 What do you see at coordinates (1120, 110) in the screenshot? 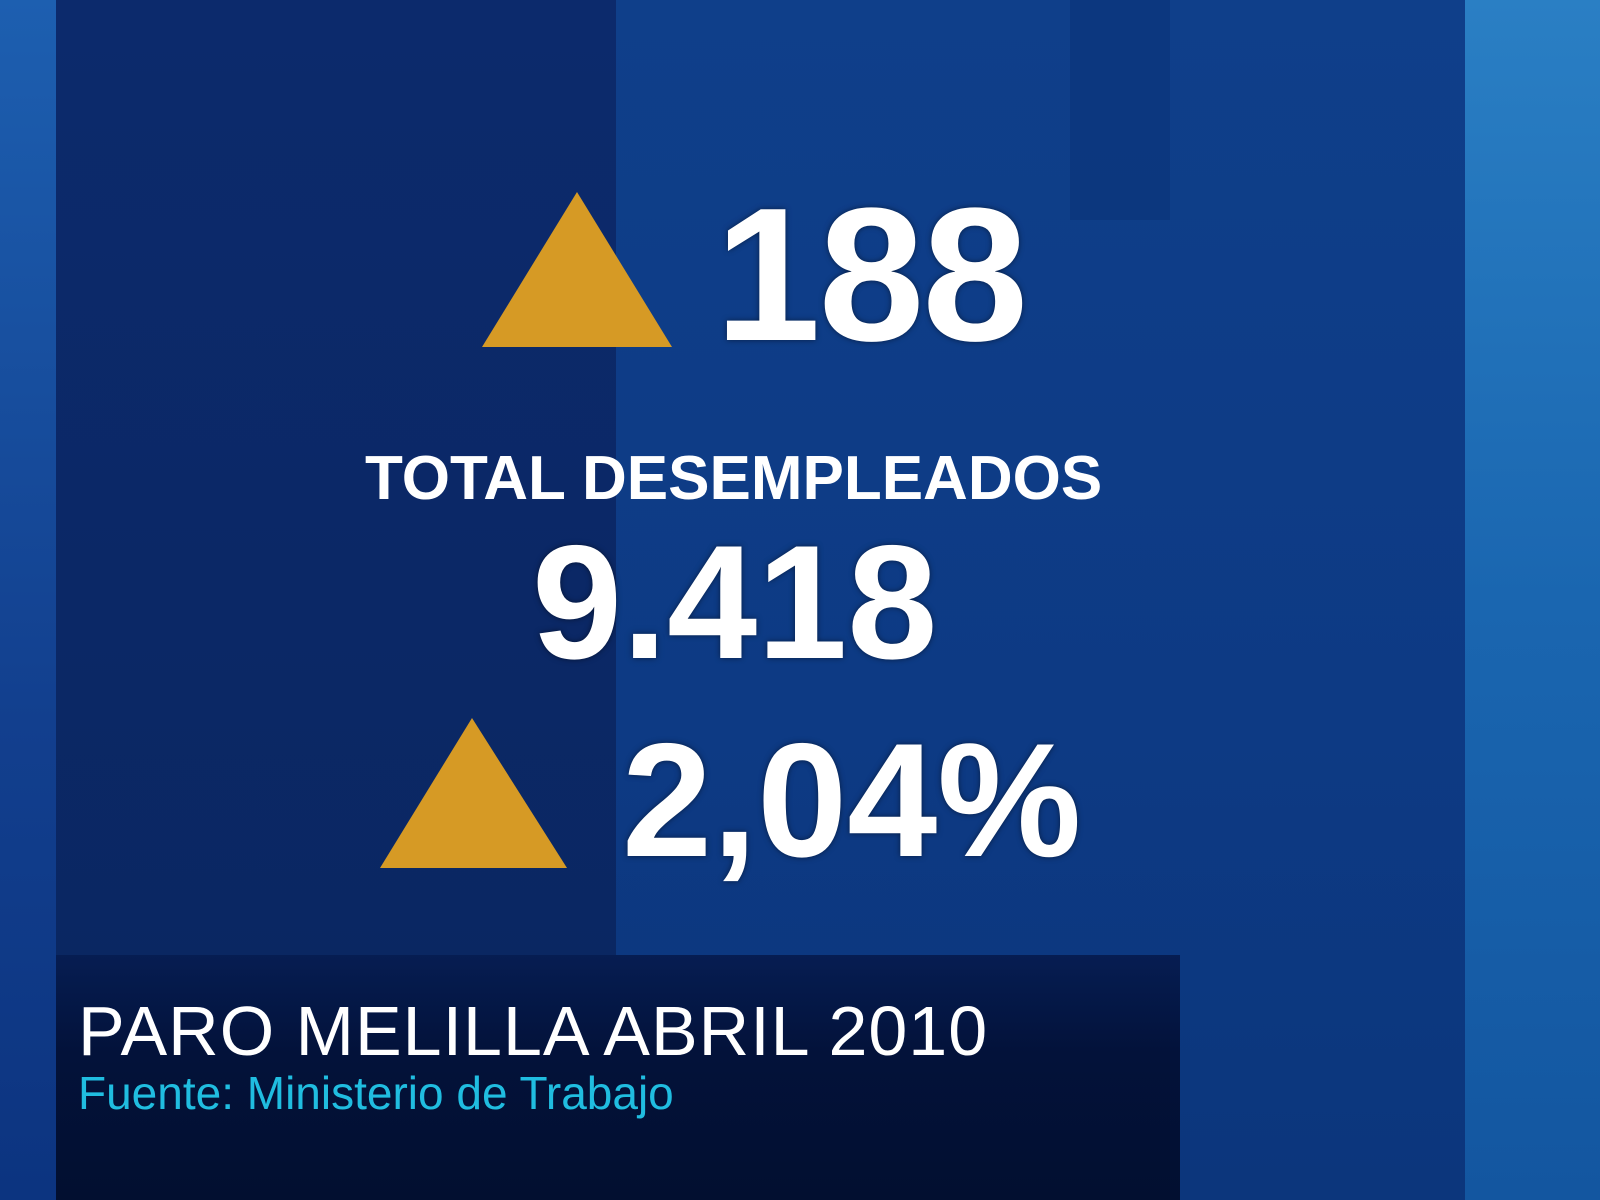
I see `background-panel` at bounding box center [1120, 110].